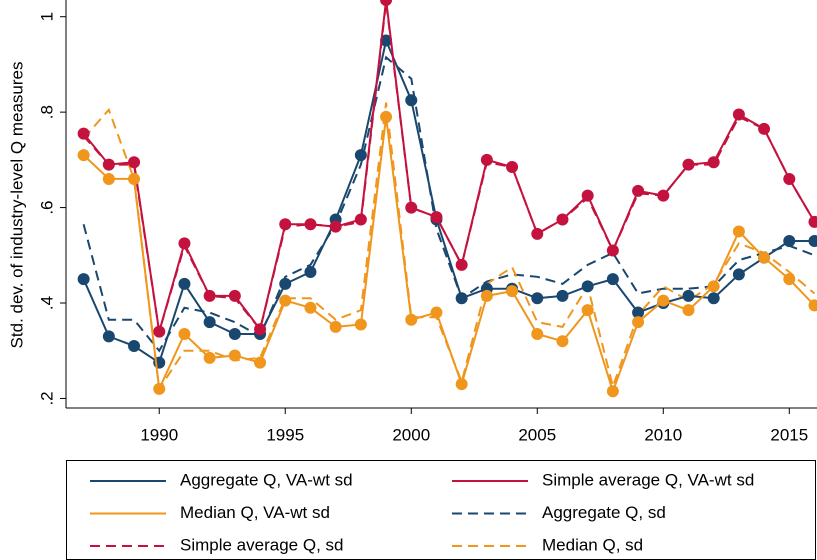 The width and height of the screenshot is (817, 560). Describe the element at coordinates (266, 479) in the screenshot. I see `legend-label: Aggregate Q, VA-wt sd` at that location.